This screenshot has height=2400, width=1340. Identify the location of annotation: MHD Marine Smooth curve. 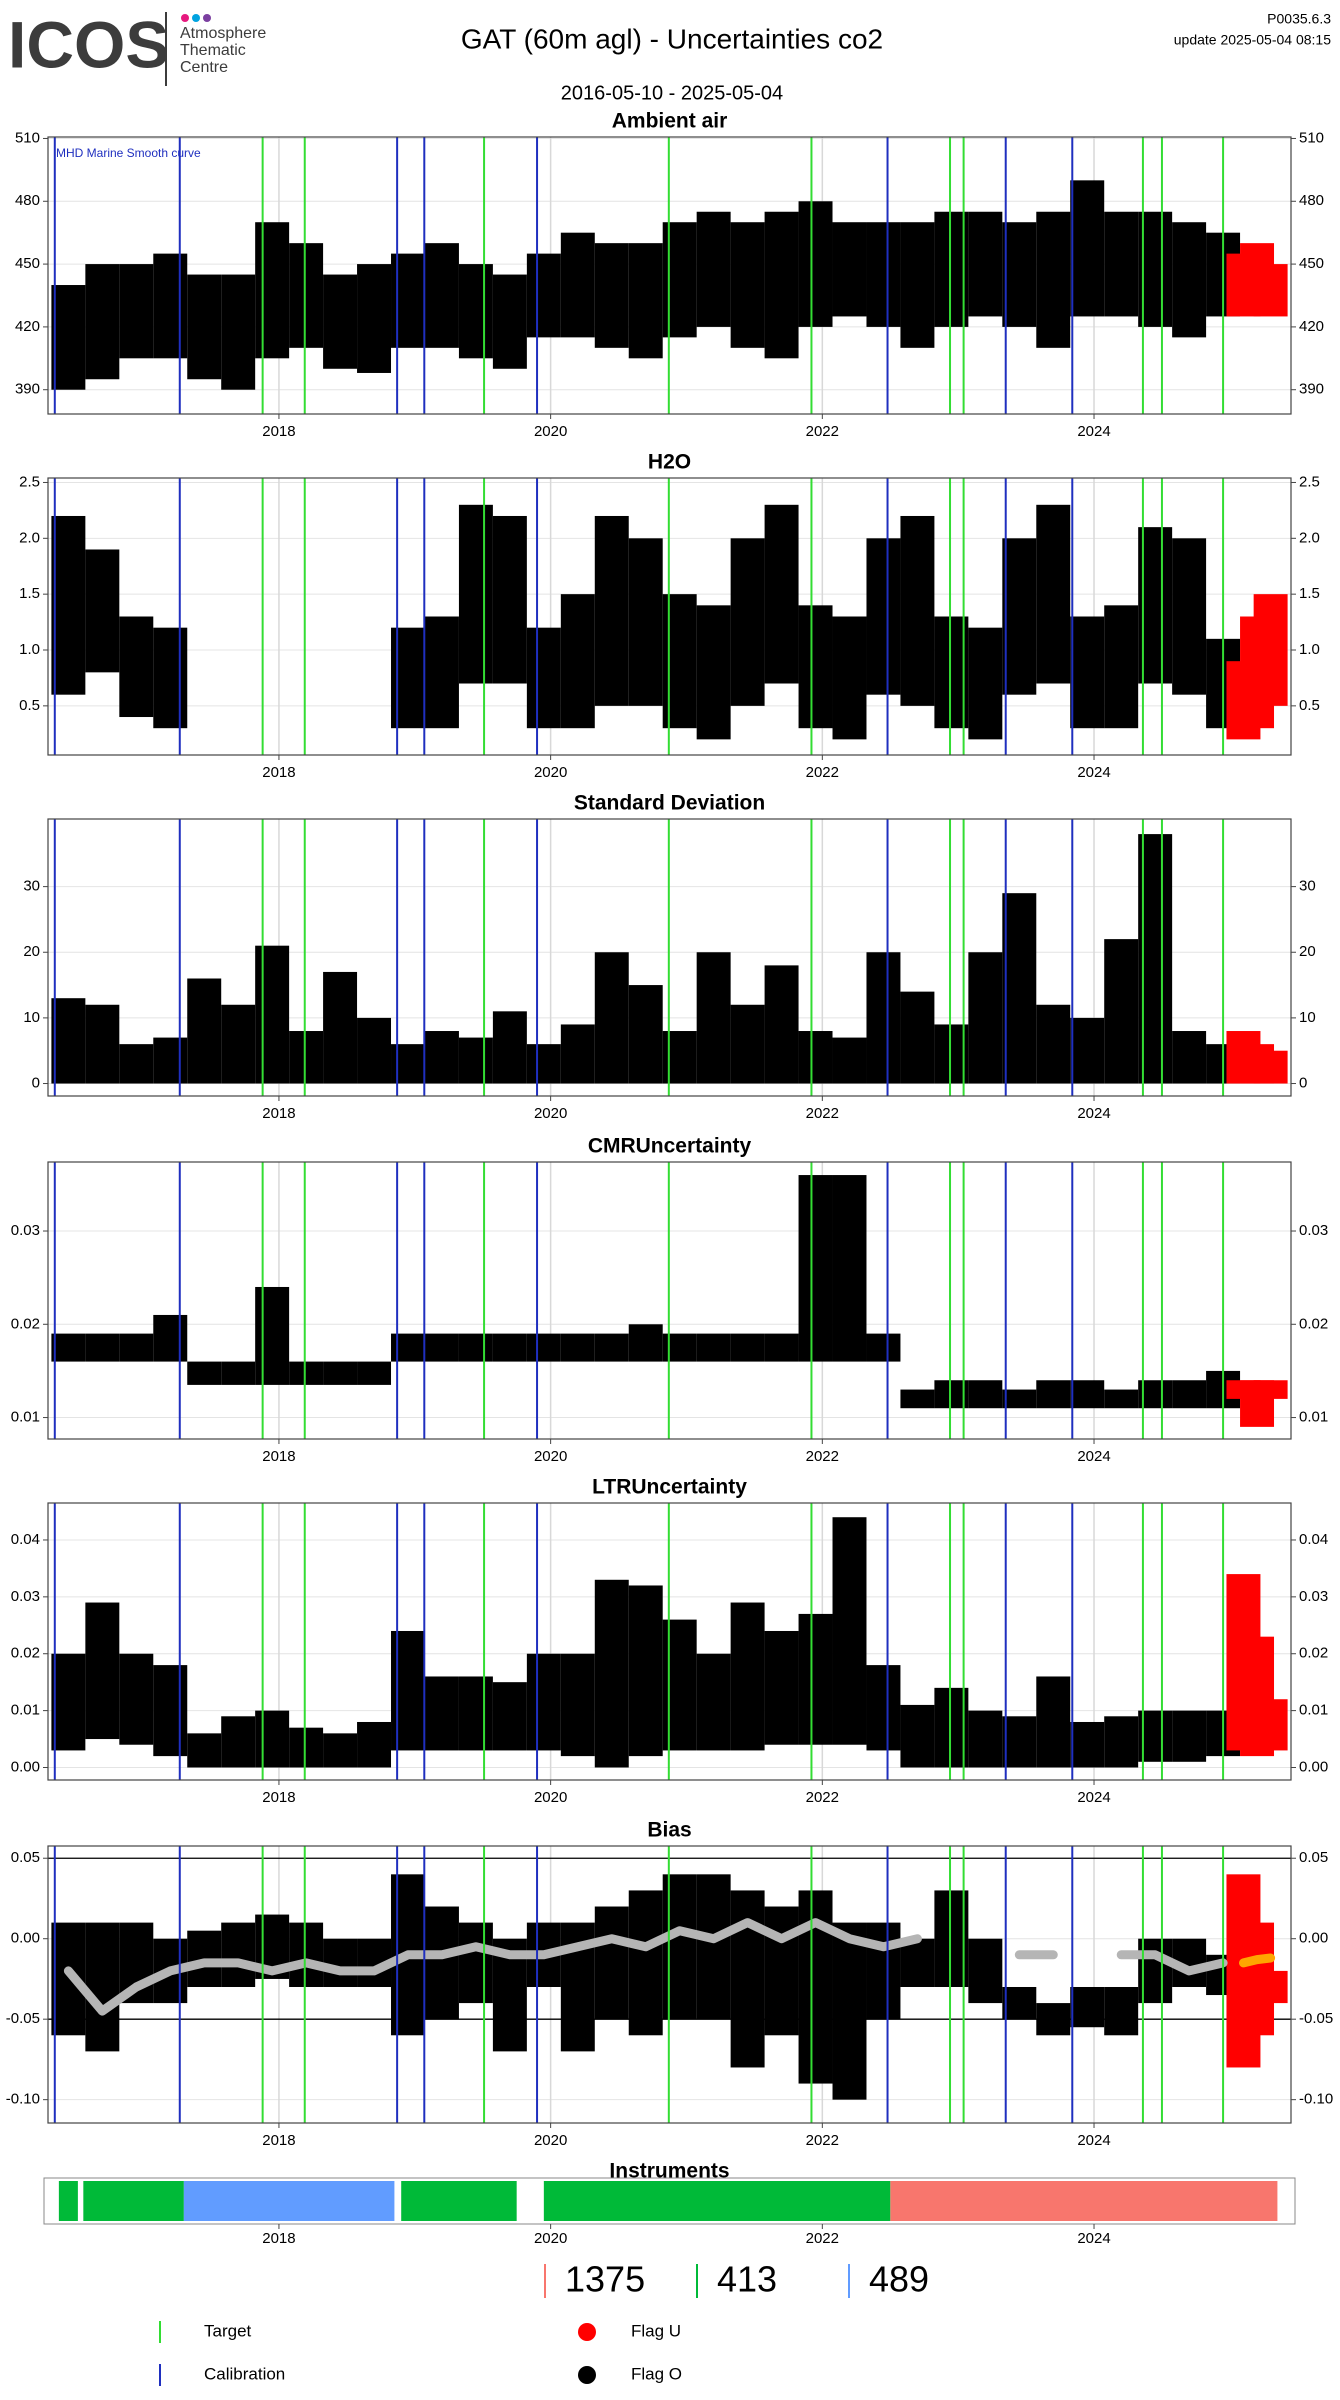
(128, 153).